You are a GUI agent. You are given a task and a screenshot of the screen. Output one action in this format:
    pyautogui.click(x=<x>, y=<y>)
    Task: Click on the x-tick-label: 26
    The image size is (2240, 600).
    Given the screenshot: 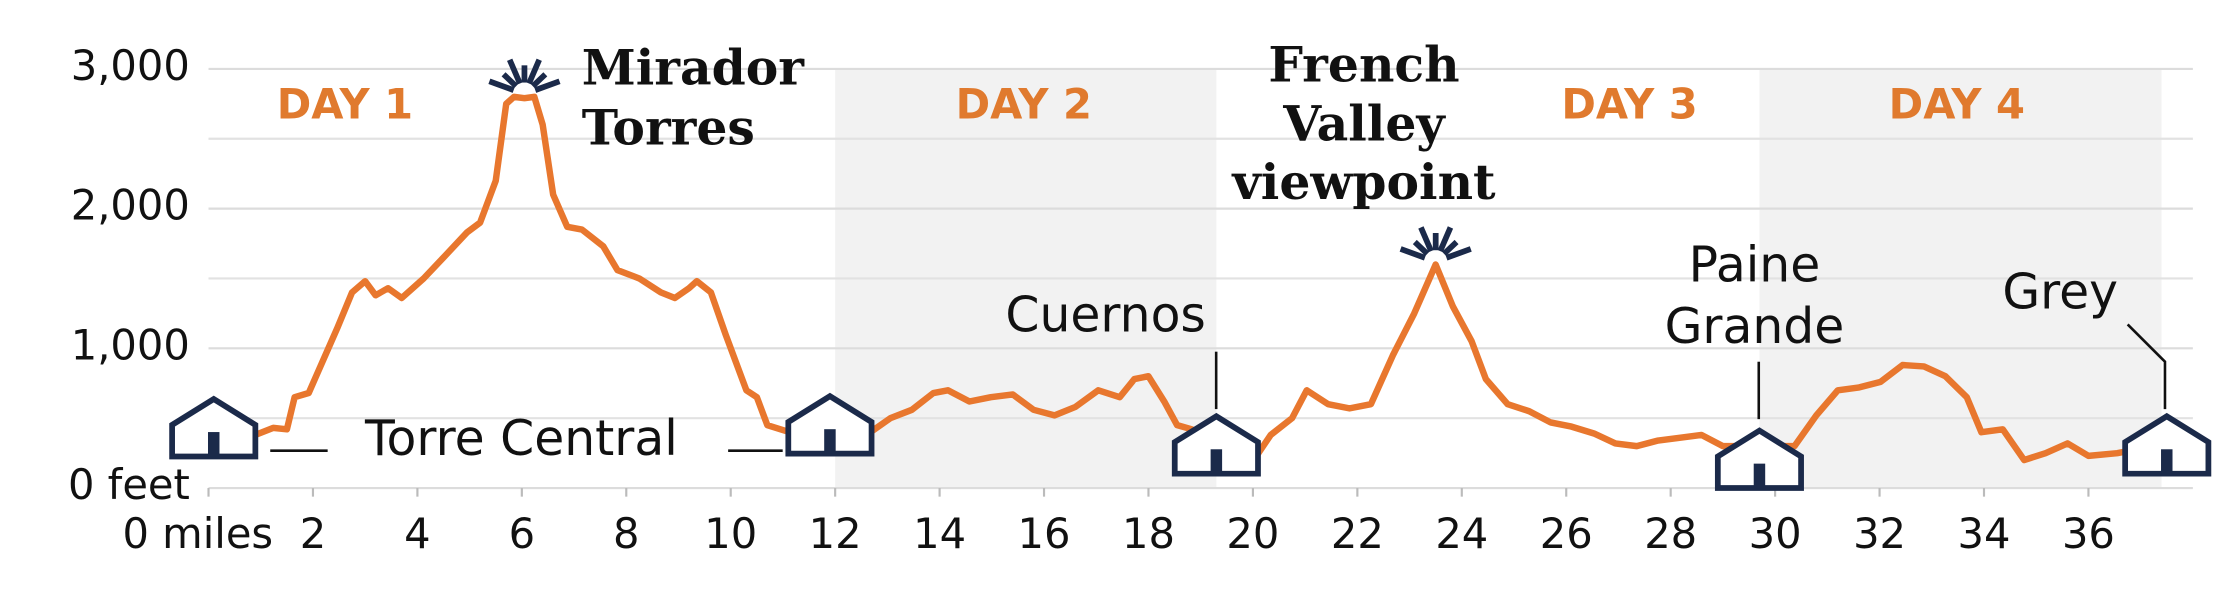 What is the action you would take?
    pyautogui.click(x=1566, y=533)
    